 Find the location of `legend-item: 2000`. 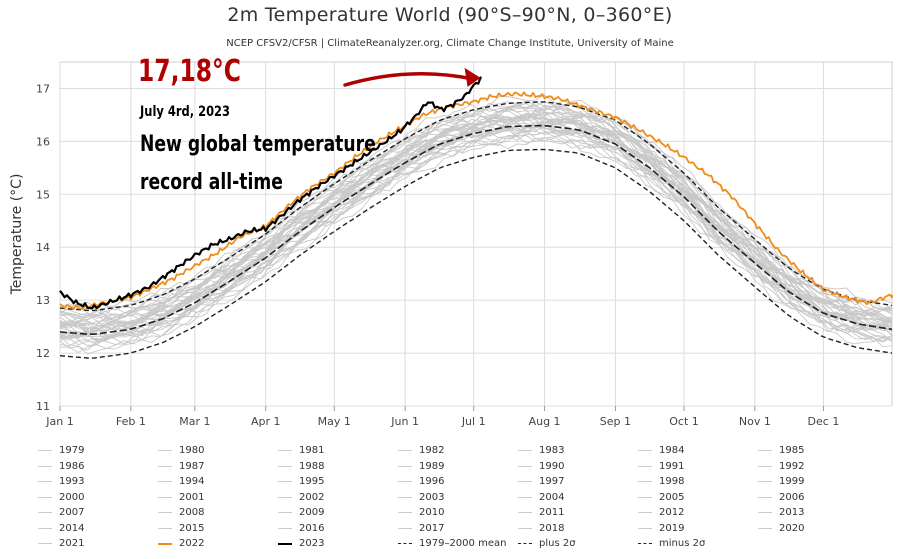

legend-item: 2000 is located at coordinates (61, 497).